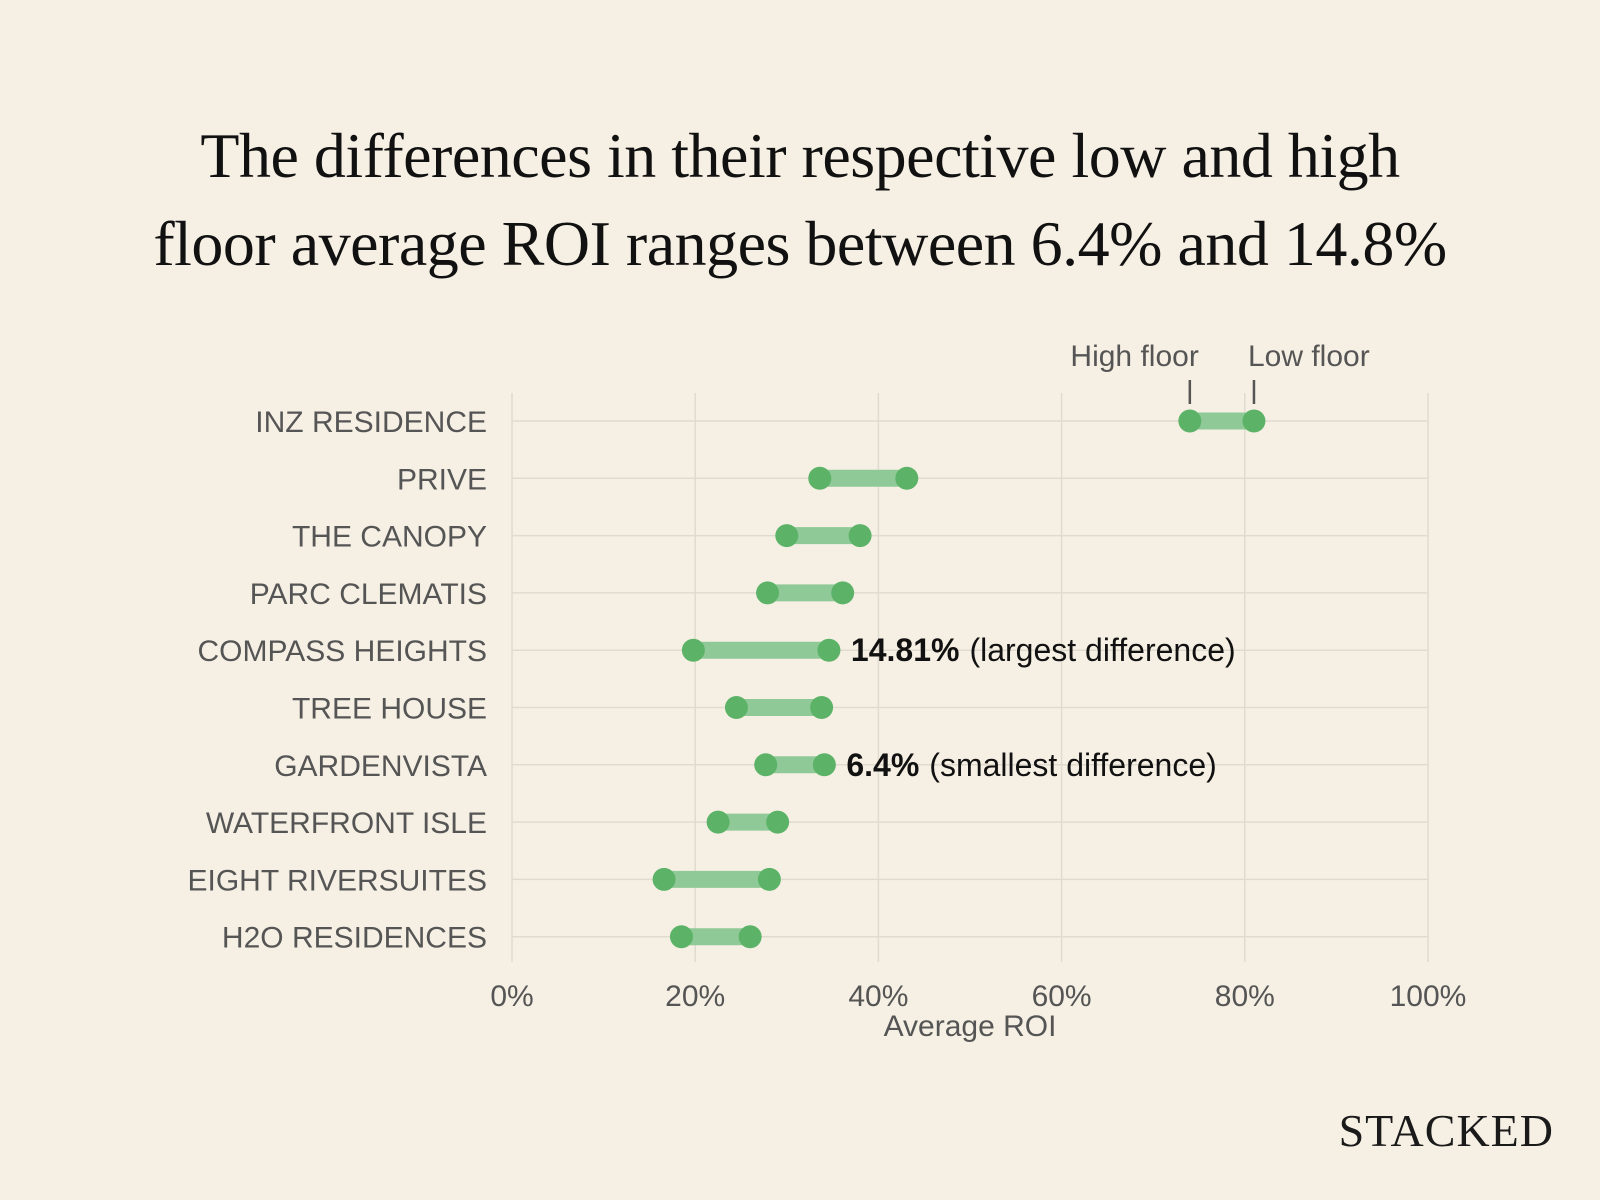 The height and width of the screenshot is (1200, 1600). Describe the element at coordinates (371, 422) in the screenshot. I see `category-label: INZ RESIDENCE` at that location.